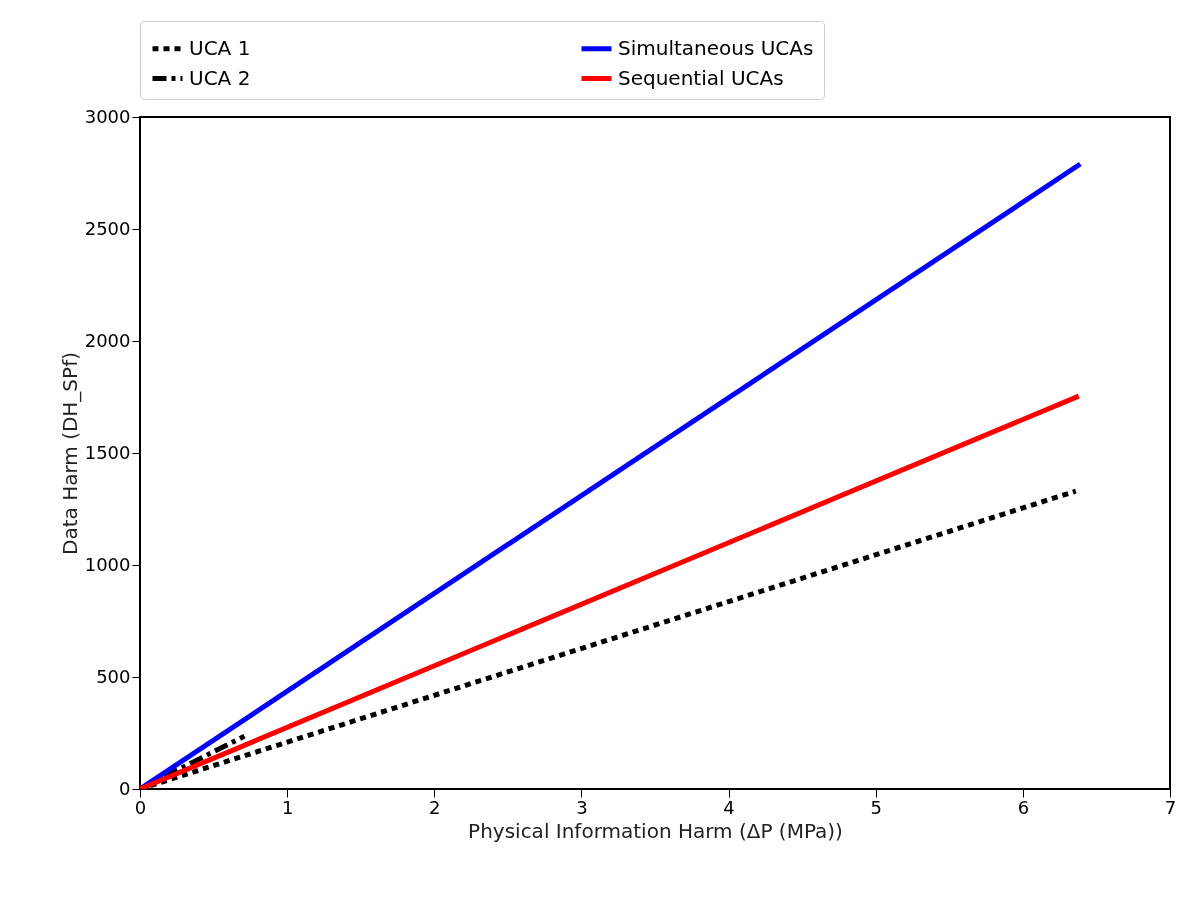 The height and width of the screenshot is (897, 1196). What do you see at coordinates (1023, 807) in the screenshot?
I see `x-tick-label: 6` at bounding box center [1023, 807].